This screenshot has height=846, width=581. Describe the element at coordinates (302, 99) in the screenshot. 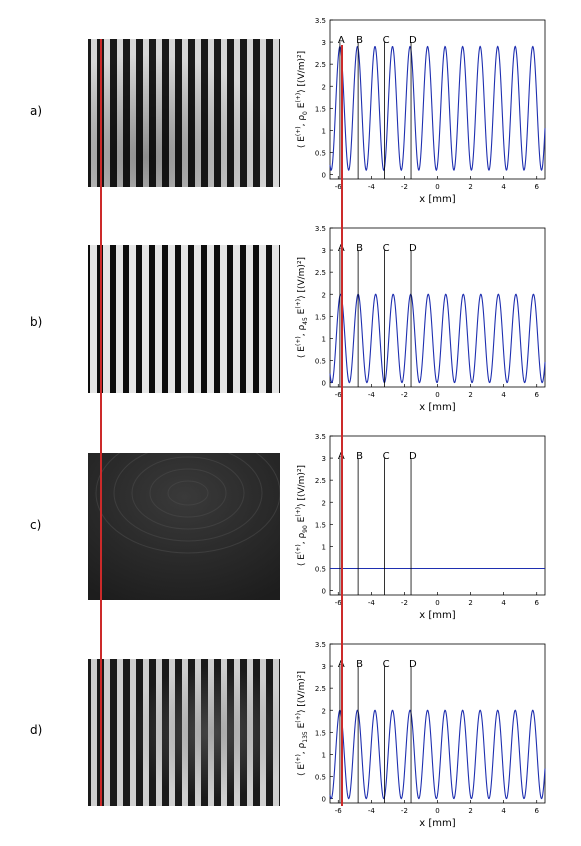

I see `y-axis-label: ⟨ E(+), ρ0 E(+)⟩ [(V/m)²]` at that location.